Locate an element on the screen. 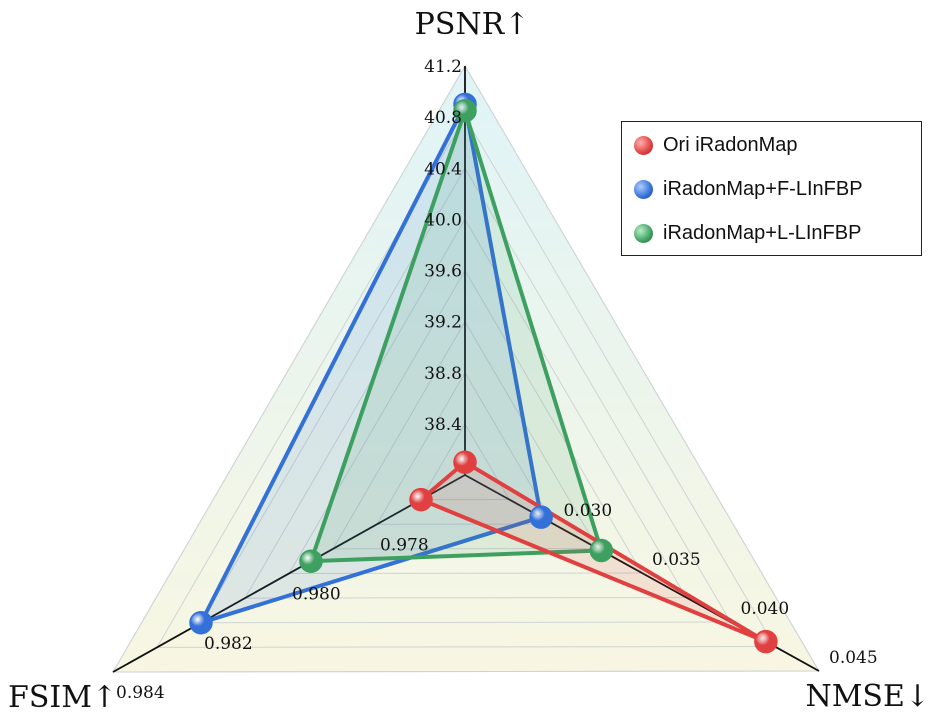 This screenshot has height=715, width=940. tick-fsim: 0.982 is located at coordinates (228, 644).